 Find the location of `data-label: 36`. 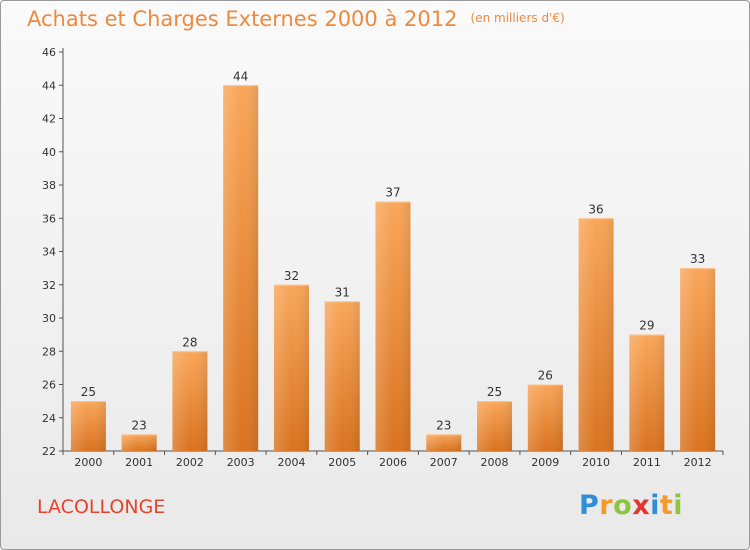

data-label: 36 is located at coordinates (595, 209).